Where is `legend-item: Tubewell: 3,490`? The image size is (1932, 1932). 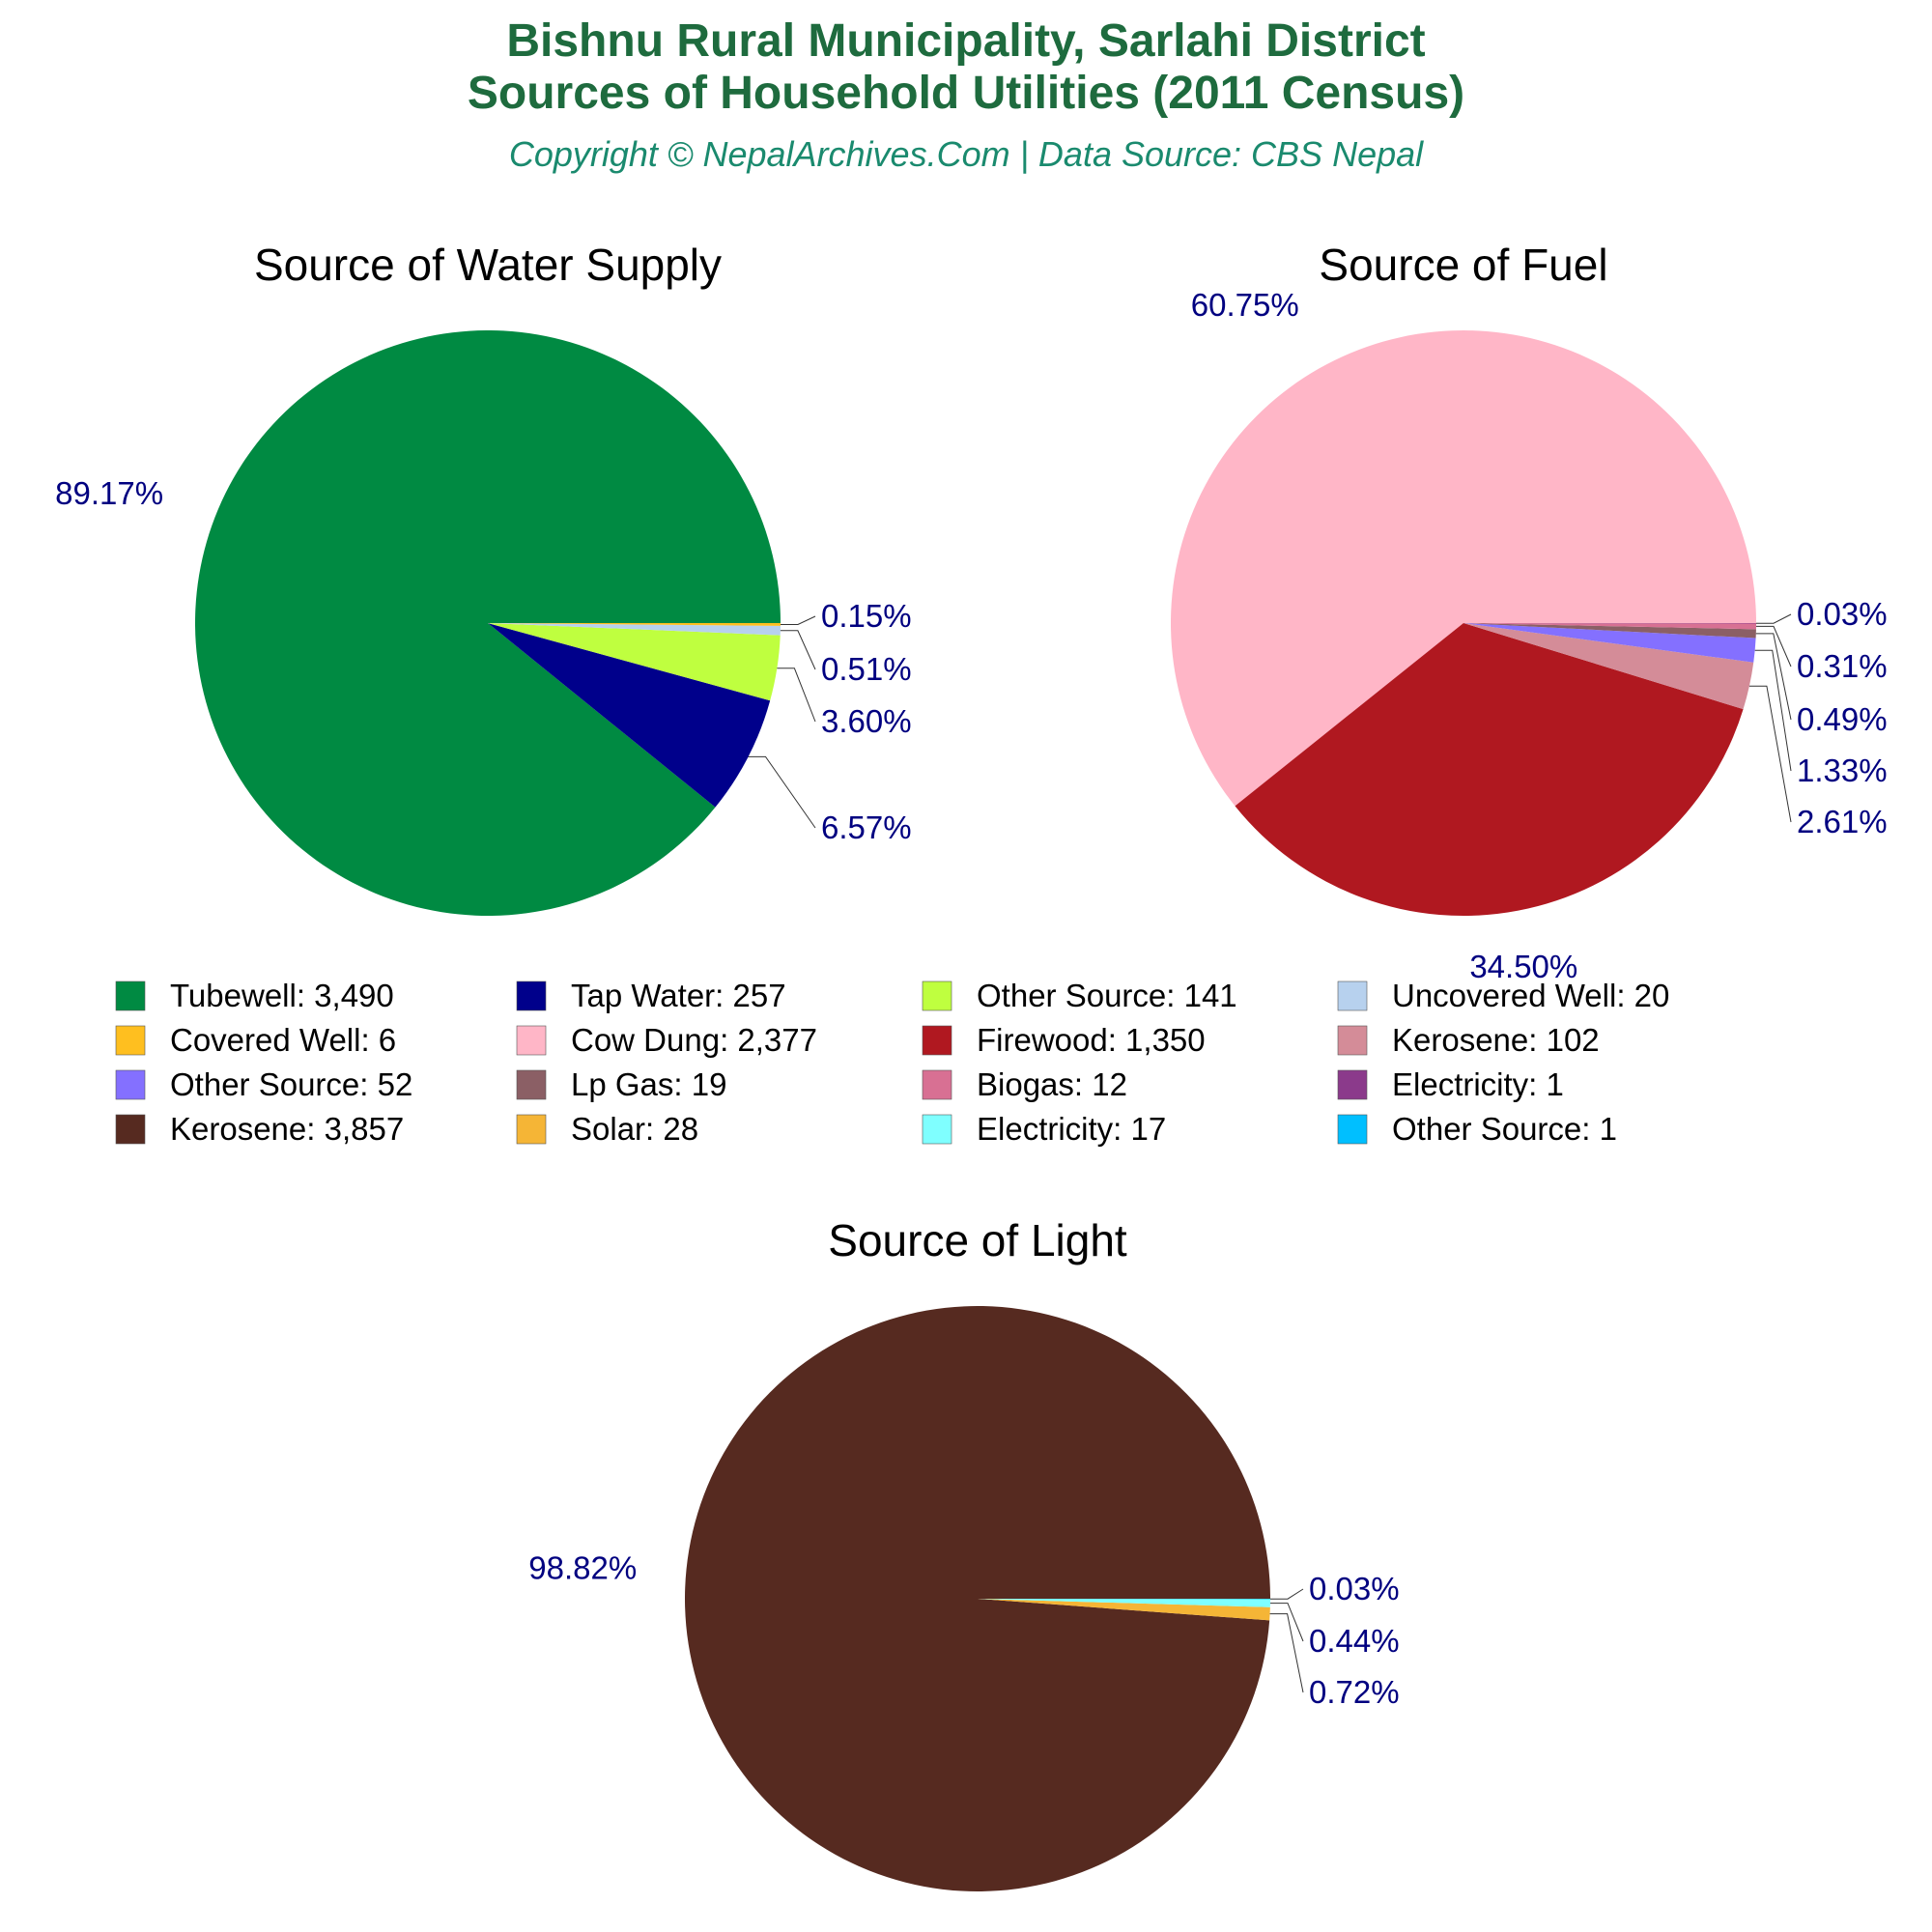 legend-item: Tubewell: 3,490 is located at coordinates (254, 995).